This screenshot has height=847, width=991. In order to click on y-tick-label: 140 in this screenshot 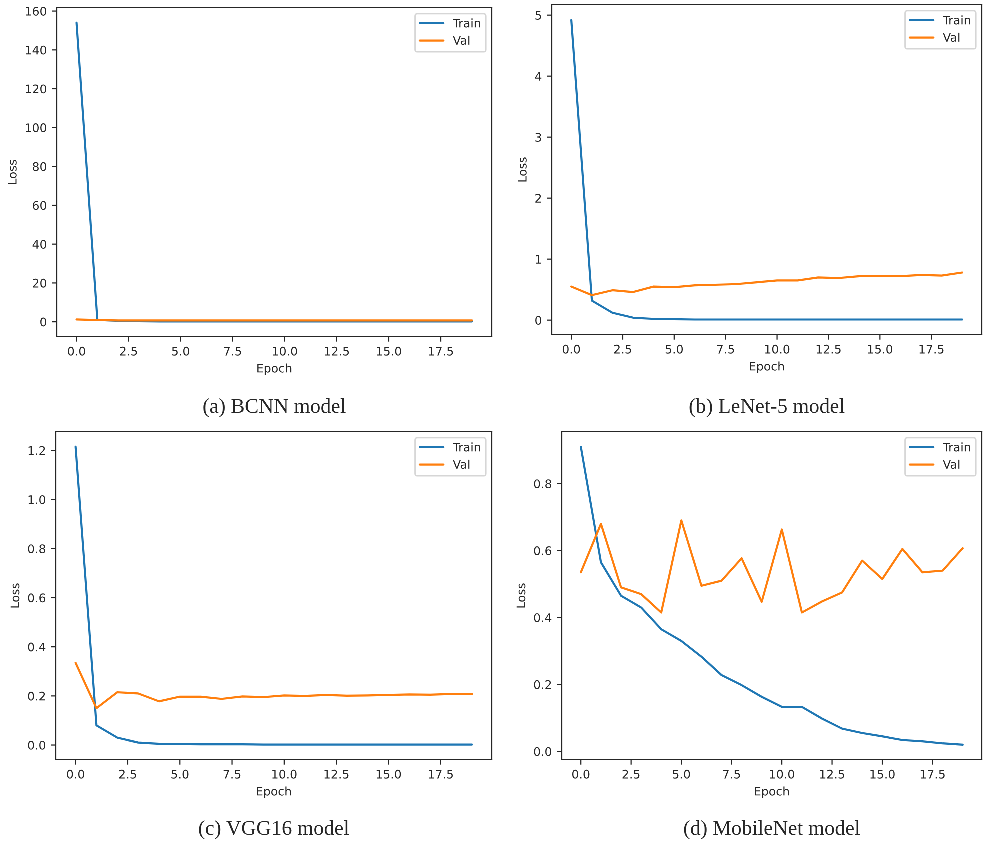, I will do `click(36, 50)`.